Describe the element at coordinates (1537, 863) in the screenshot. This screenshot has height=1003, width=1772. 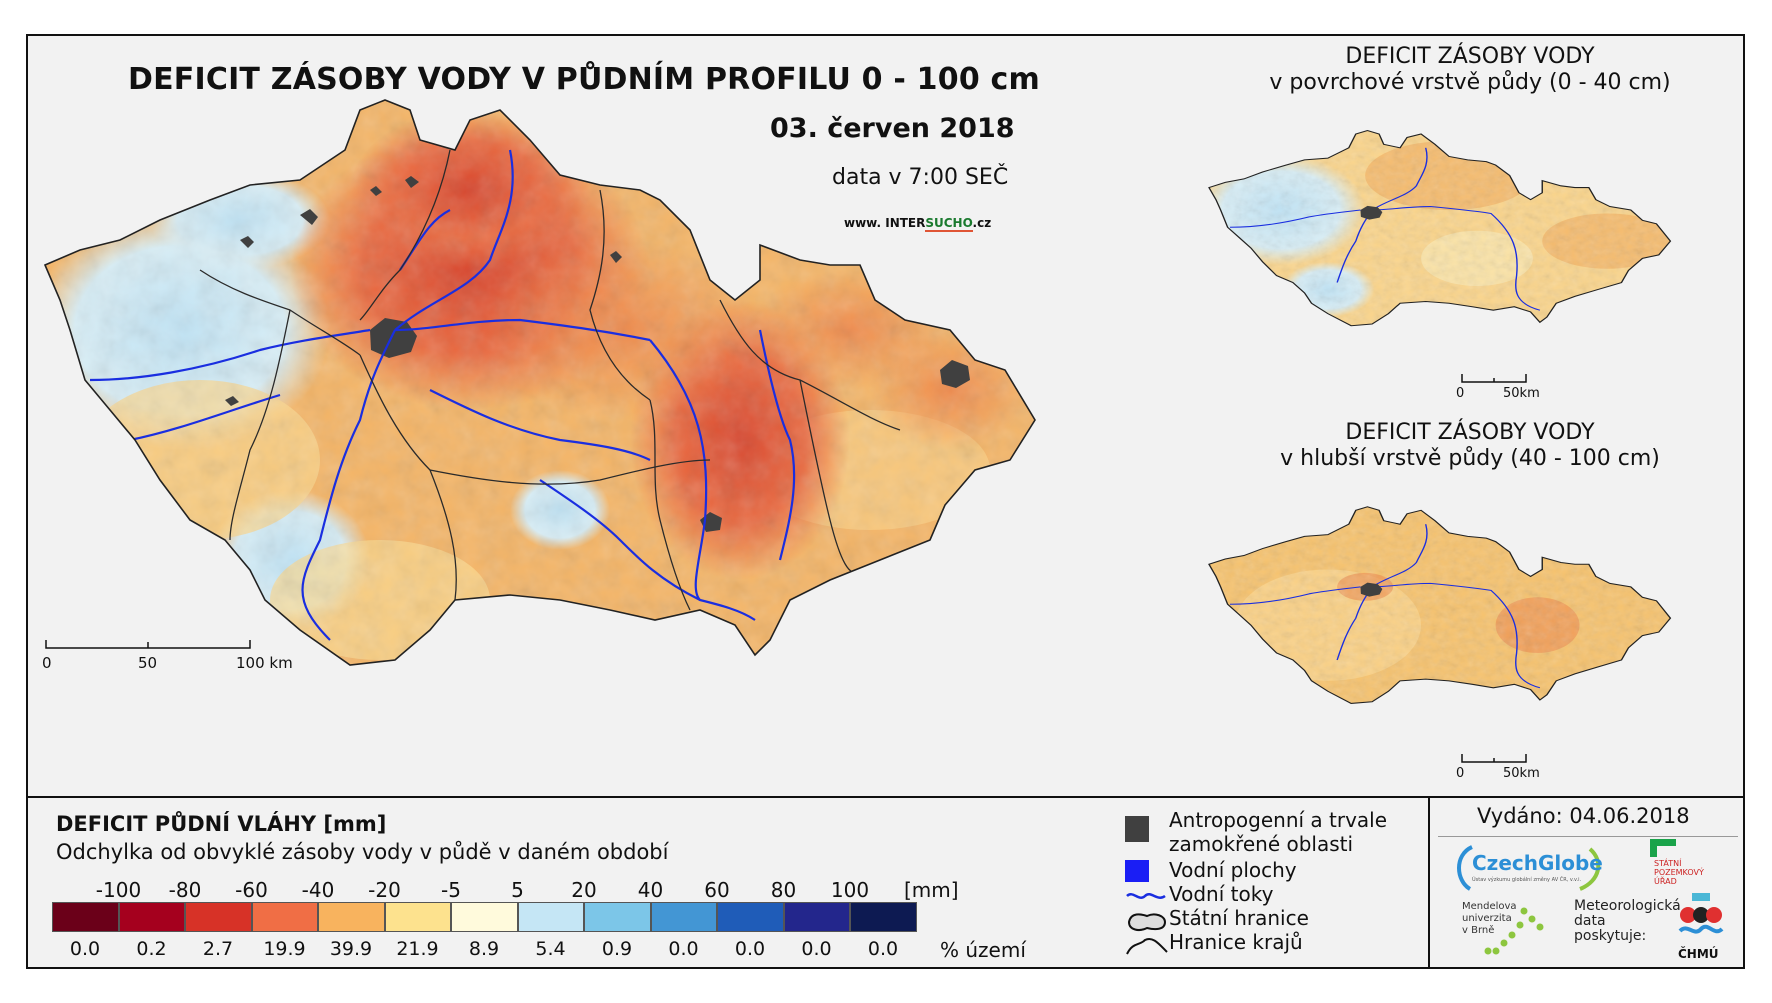
I see `czechglobe-text: CzechGlobe` at that location.